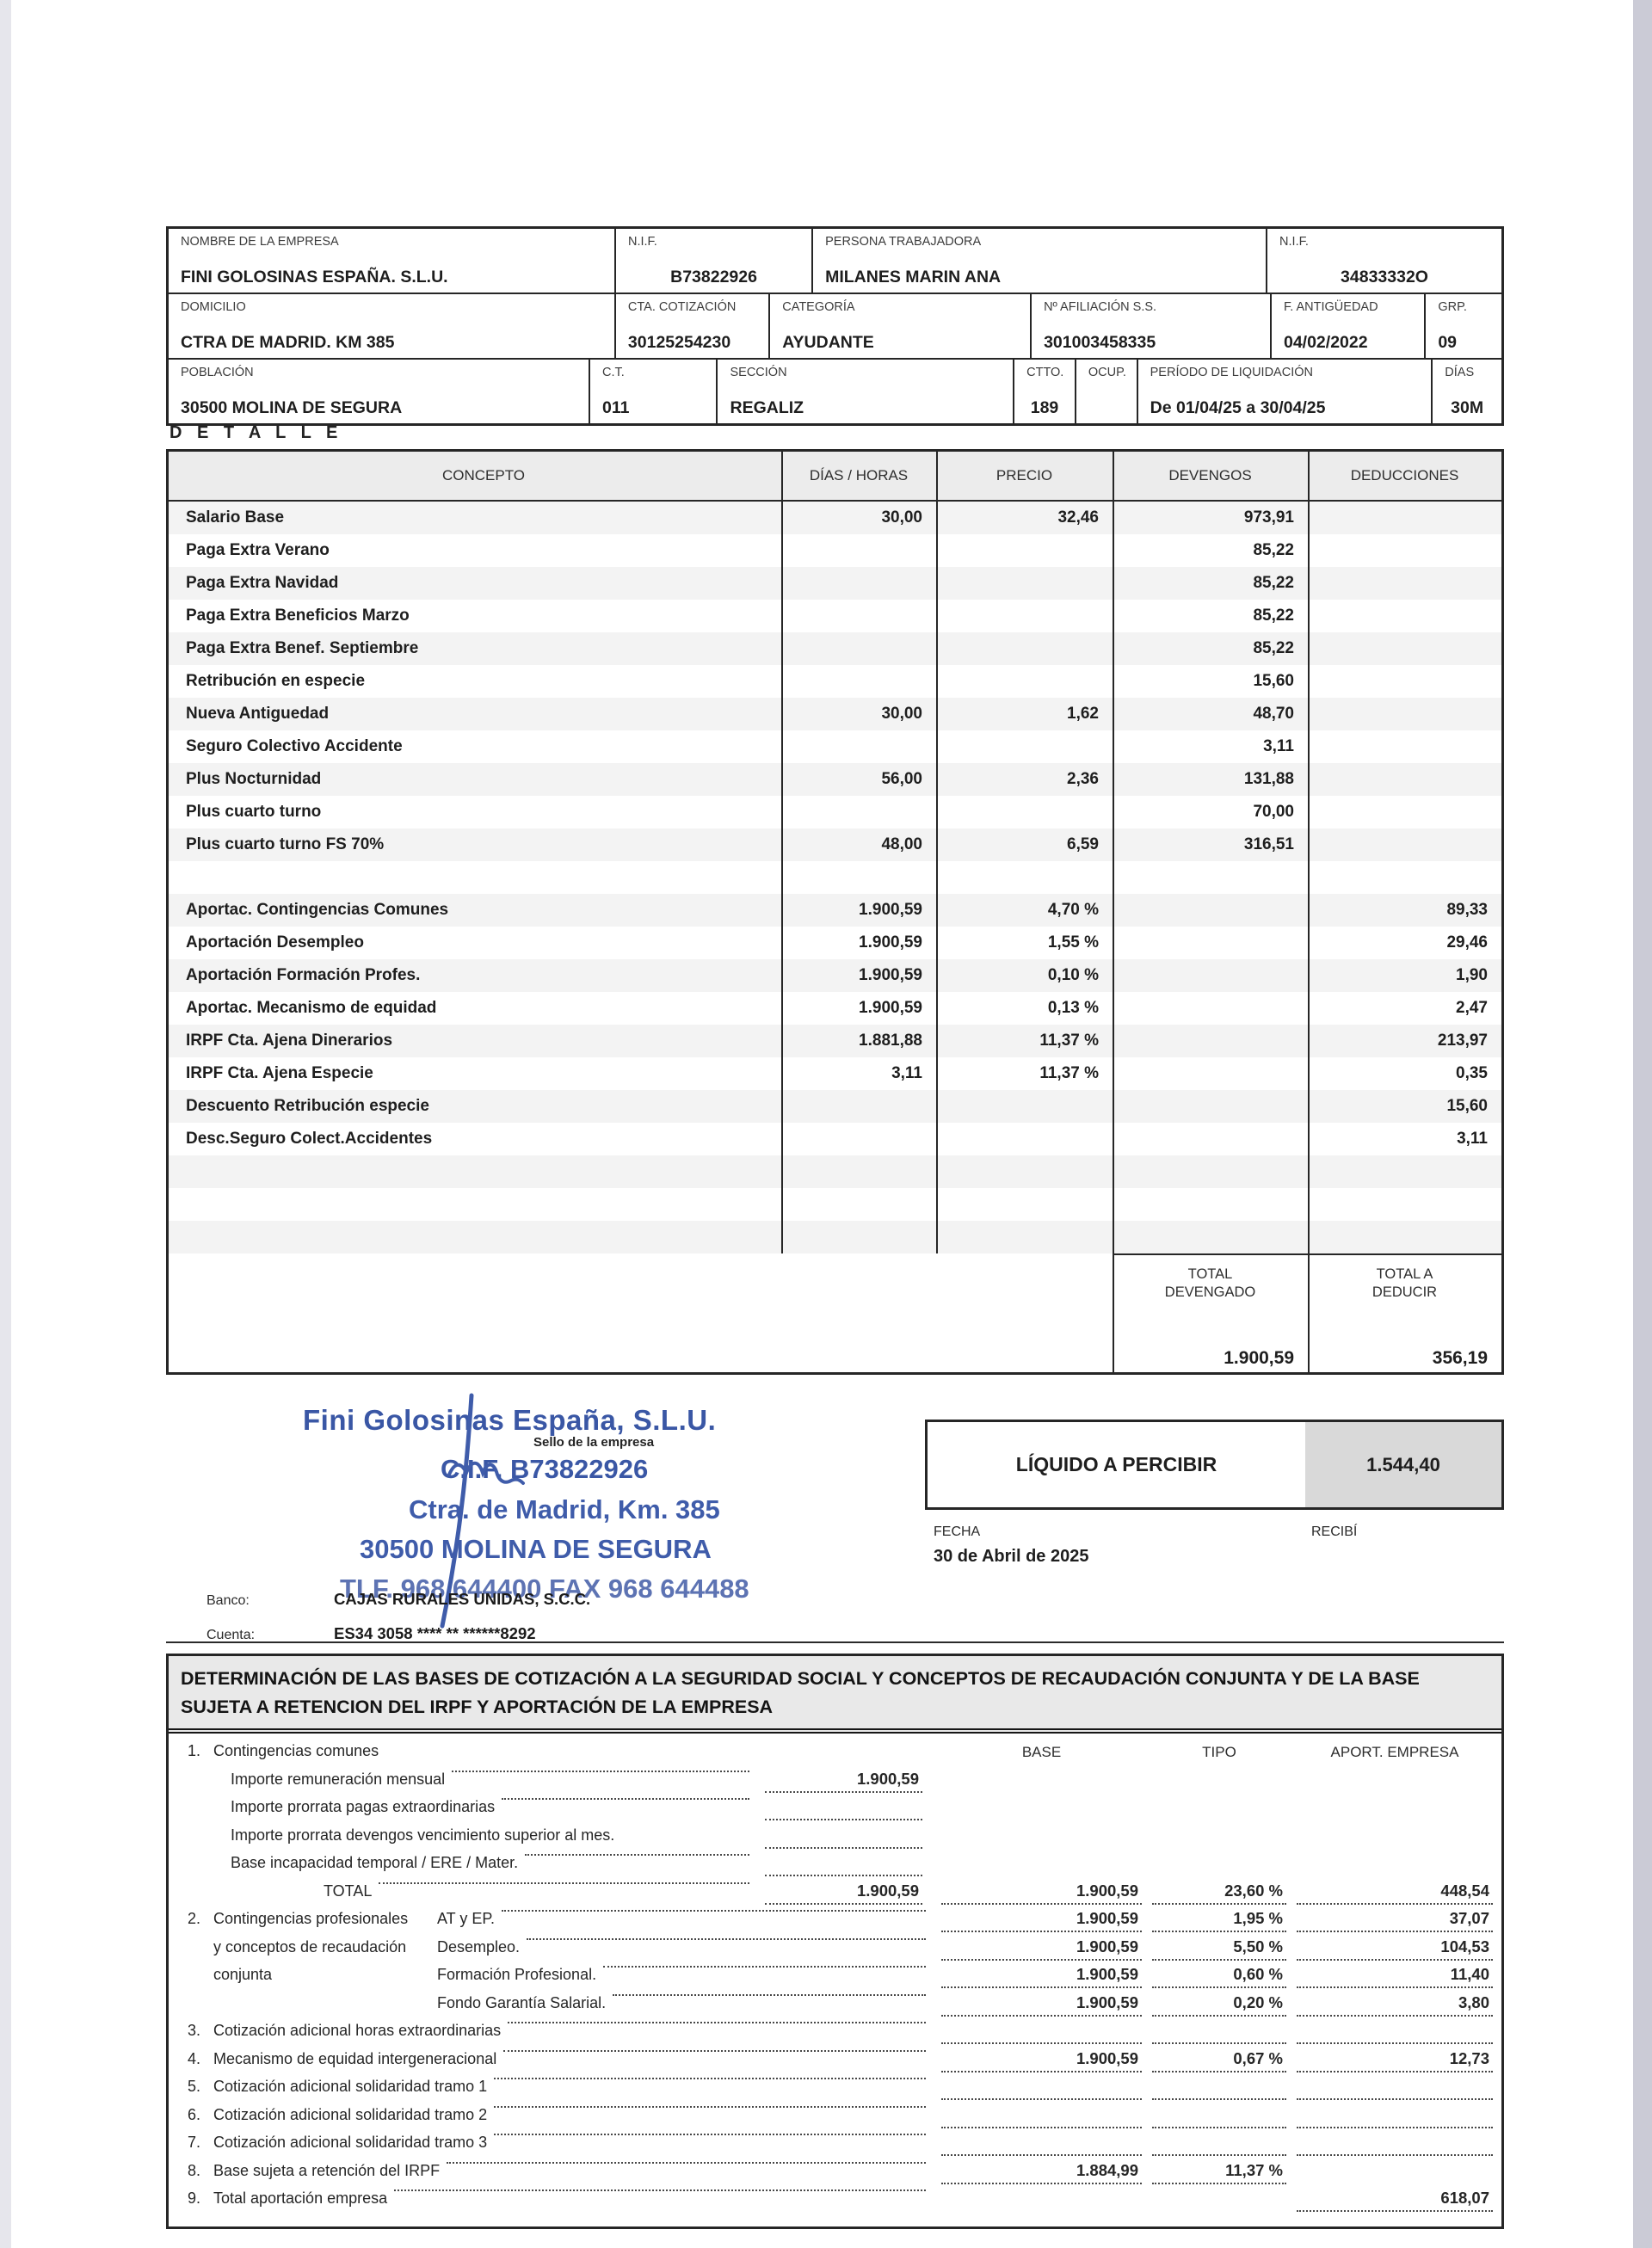 The image size is (1652, 2248). Describe the element at coordinates (536, 1549) in the screenshot. I see `stamp-city-line: 30500 MOLINA DE SEGURA` at that location.